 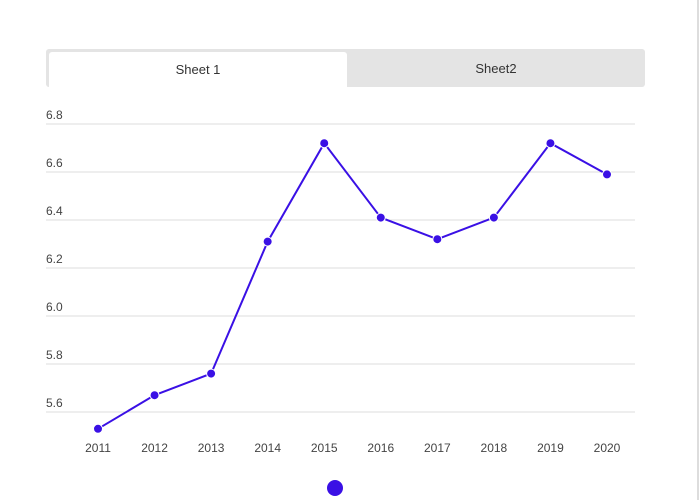 I want to click on x-tick-label: 2013, so click(x=211, y=448).